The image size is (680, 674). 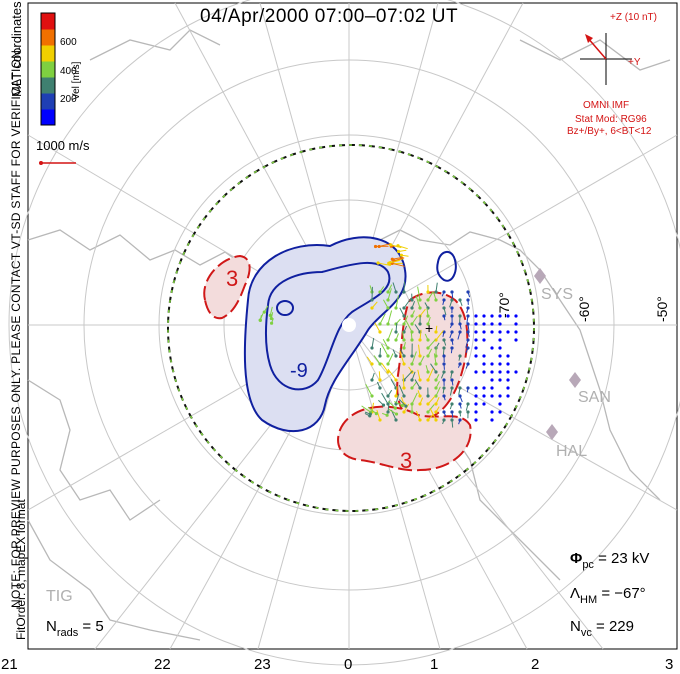 What do you see at coordinates (299, 371) in the screenshot?
I see `negative-contour-label: -9` at bounding box center [299, 371].